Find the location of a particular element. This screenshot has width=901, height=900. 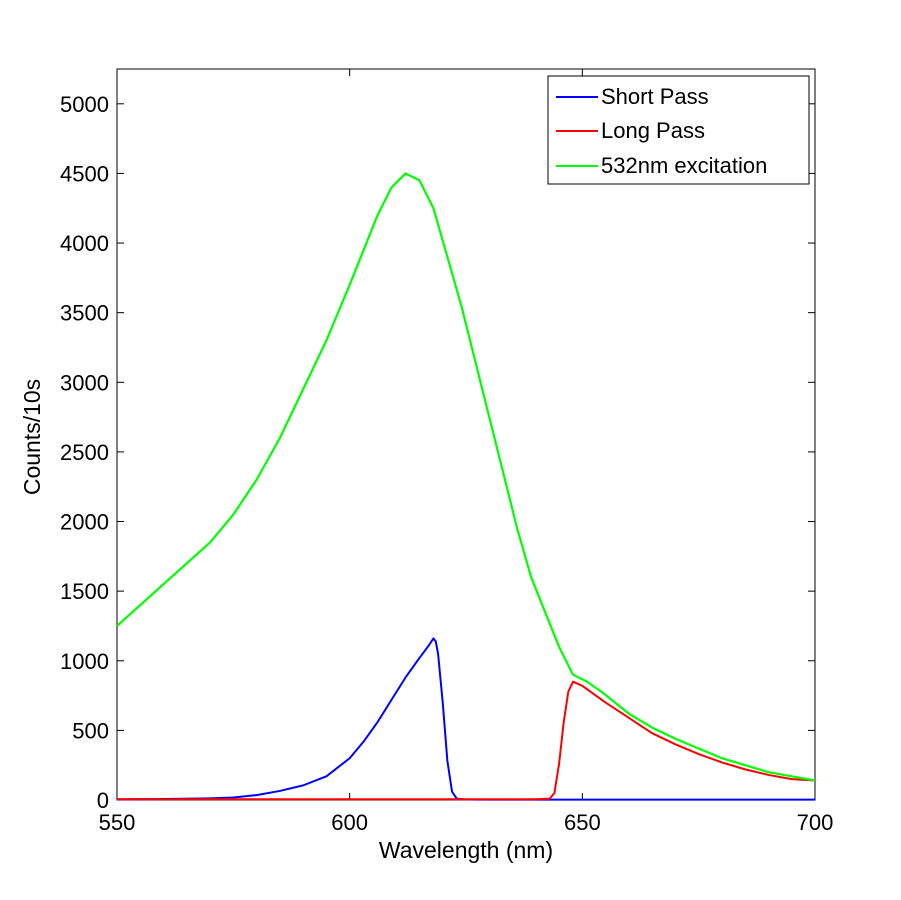

y-tick-label: 1000 is located at coordinates (84, 661).